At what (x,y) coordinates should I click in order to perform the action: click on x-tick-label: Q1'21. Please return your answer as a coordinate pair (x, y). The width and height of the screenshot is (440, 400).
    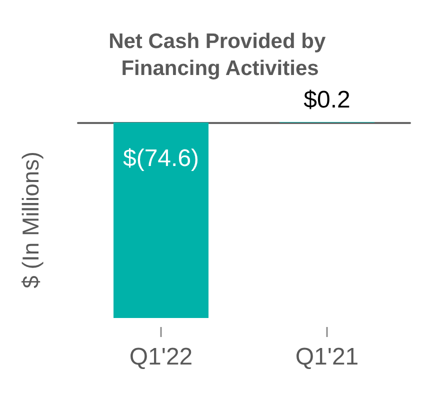
    Looking at the image, I should click on (327, 357).